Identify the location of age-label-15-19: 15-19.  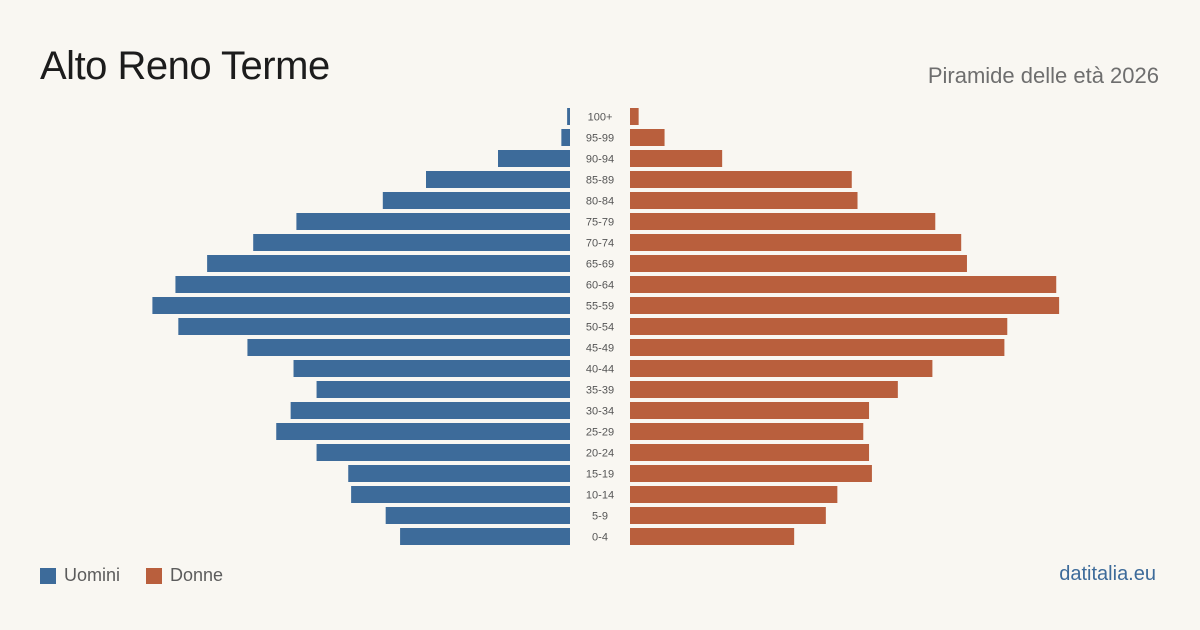
(600, 475).